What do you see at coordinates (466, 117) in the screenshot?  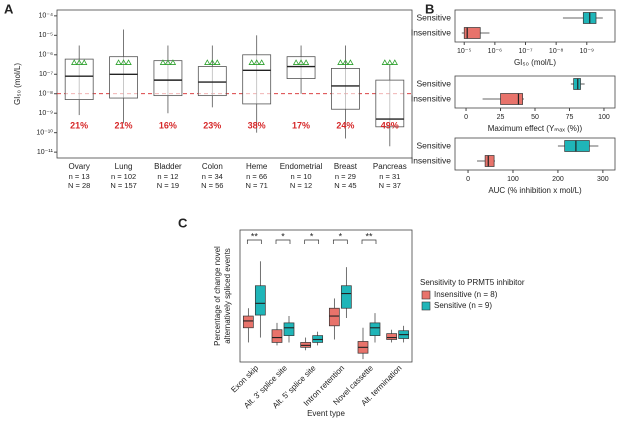 I see `x-tick-label: 0` at bounding box center [466, 117].